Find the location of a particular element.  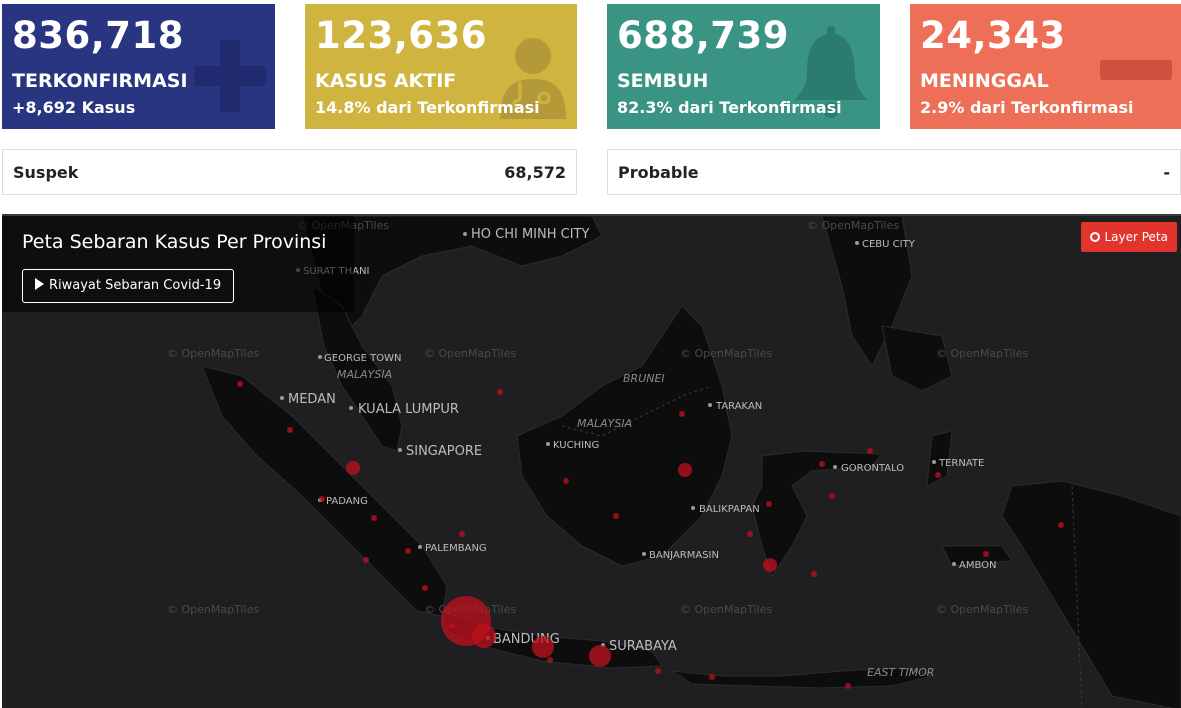

marker-maluku is located at coordinates (986, 554).